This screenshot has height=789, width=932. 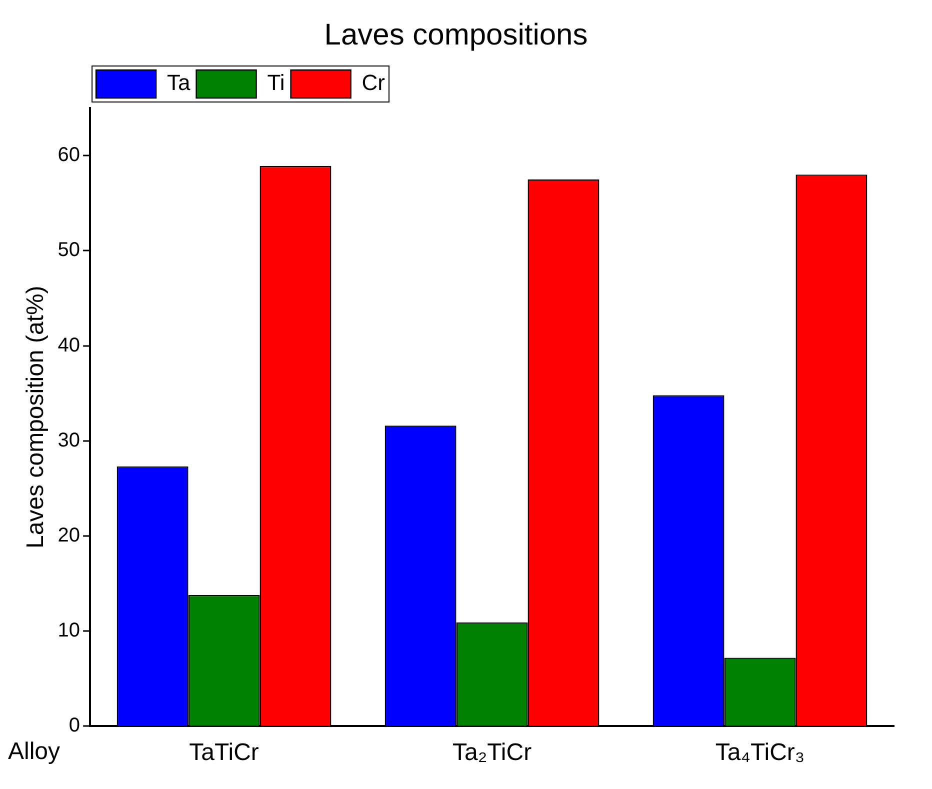 What do you see at coordinates (276, 83) in the screenshot?
I see `legend-label: Ti` at bounding box center [276, 83].